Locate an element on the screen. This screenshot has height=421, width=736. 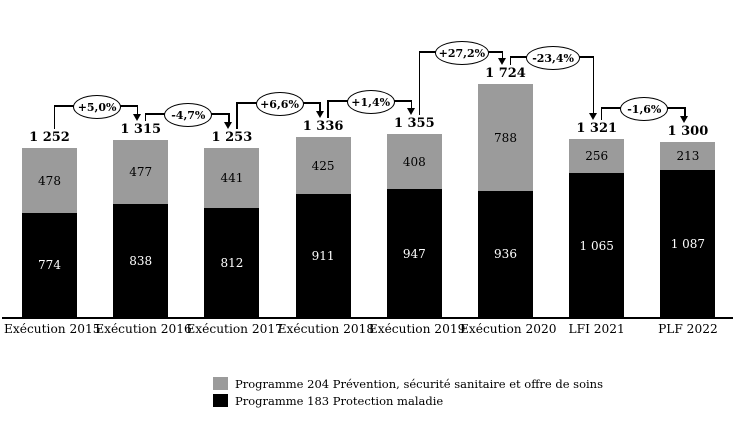
bar-segment-programme-204: 425 is located at coordinates (323, 165).